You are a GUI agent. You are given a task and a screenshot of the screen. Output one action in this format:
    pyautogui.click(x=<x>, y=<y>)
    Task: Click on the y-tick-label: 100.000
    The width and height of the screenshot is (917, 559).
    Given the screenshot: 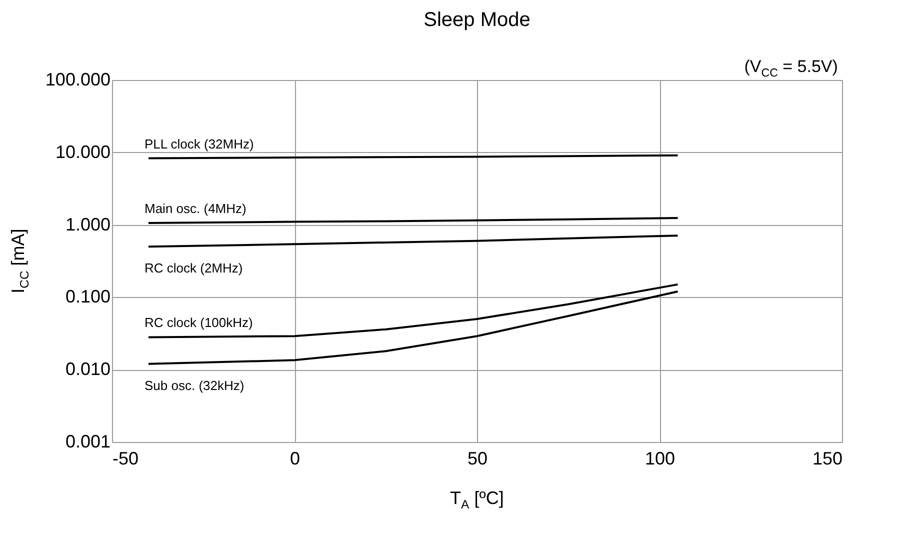 What is the action you would take?
    pyautogui.click(x=77, y=80)
    